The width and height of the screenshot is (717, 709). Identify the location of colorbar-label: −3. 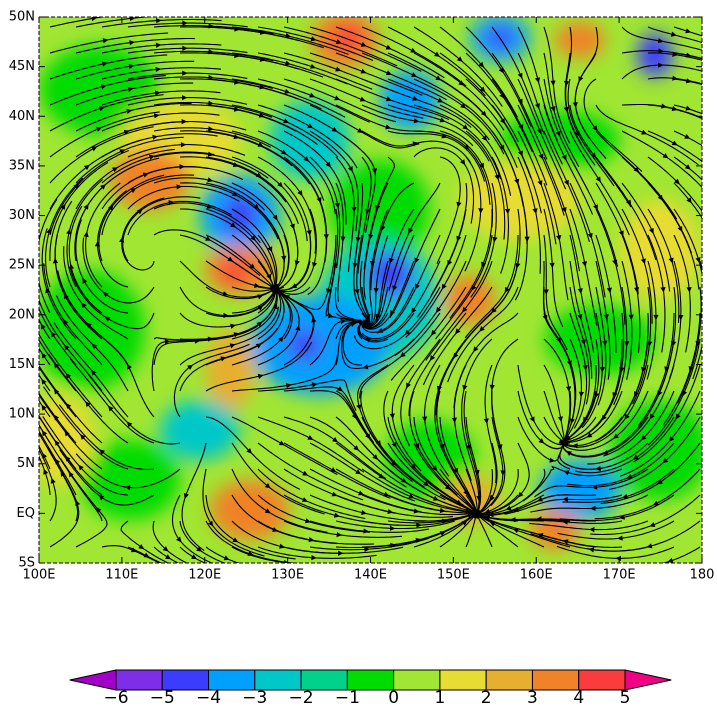
(254, 698).